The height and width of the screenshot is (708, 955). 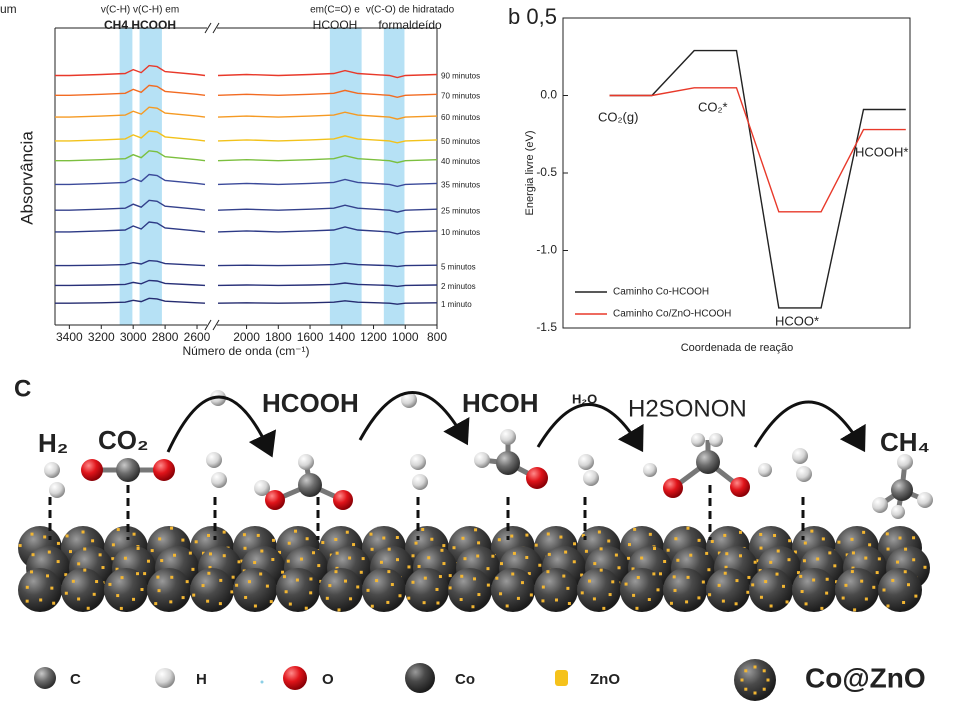 I want to click on species-label: CH₄, so click(x=905, y=442).